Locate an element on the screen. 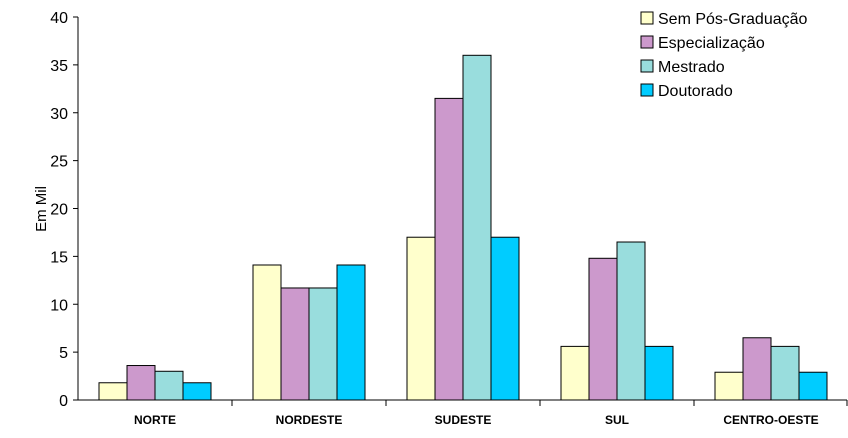  y-tick-label: 10 is located at coordinates (59, 305).